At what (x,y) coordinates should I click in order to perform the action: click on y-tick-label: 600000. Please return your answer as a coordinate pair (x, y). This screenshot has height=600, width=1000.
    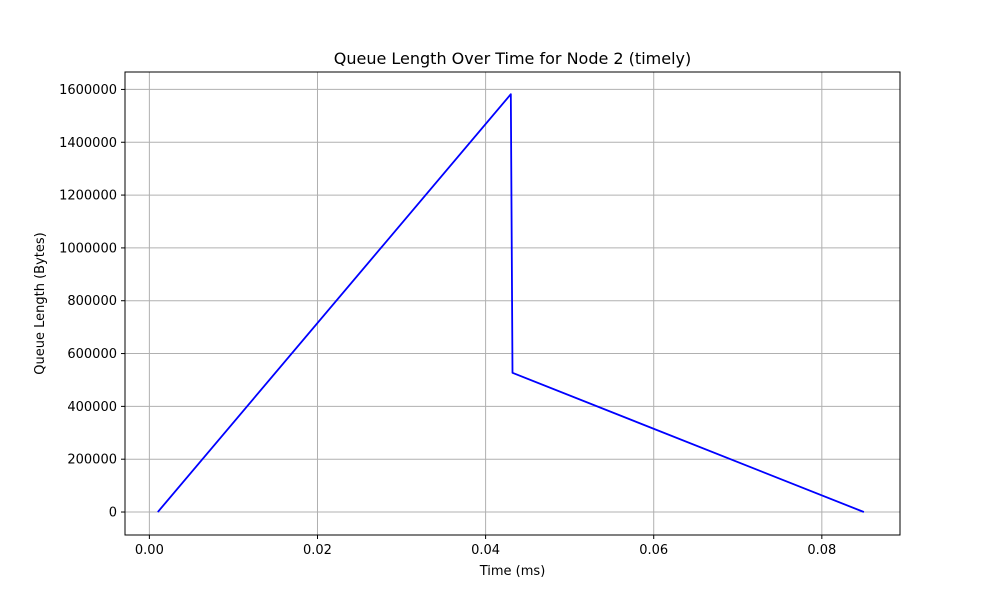
    Looking at the image, I should click on (92, 354).